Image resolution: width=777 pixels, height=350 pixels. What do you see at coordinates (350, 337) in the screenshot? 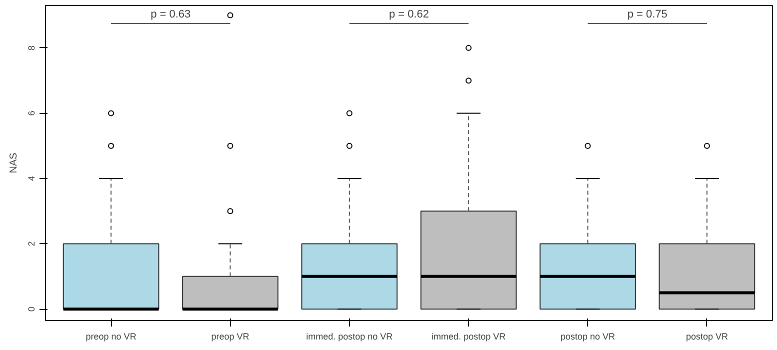
I see `x-tick-label: immed. postop no VR` at bounding box center [350, 337].